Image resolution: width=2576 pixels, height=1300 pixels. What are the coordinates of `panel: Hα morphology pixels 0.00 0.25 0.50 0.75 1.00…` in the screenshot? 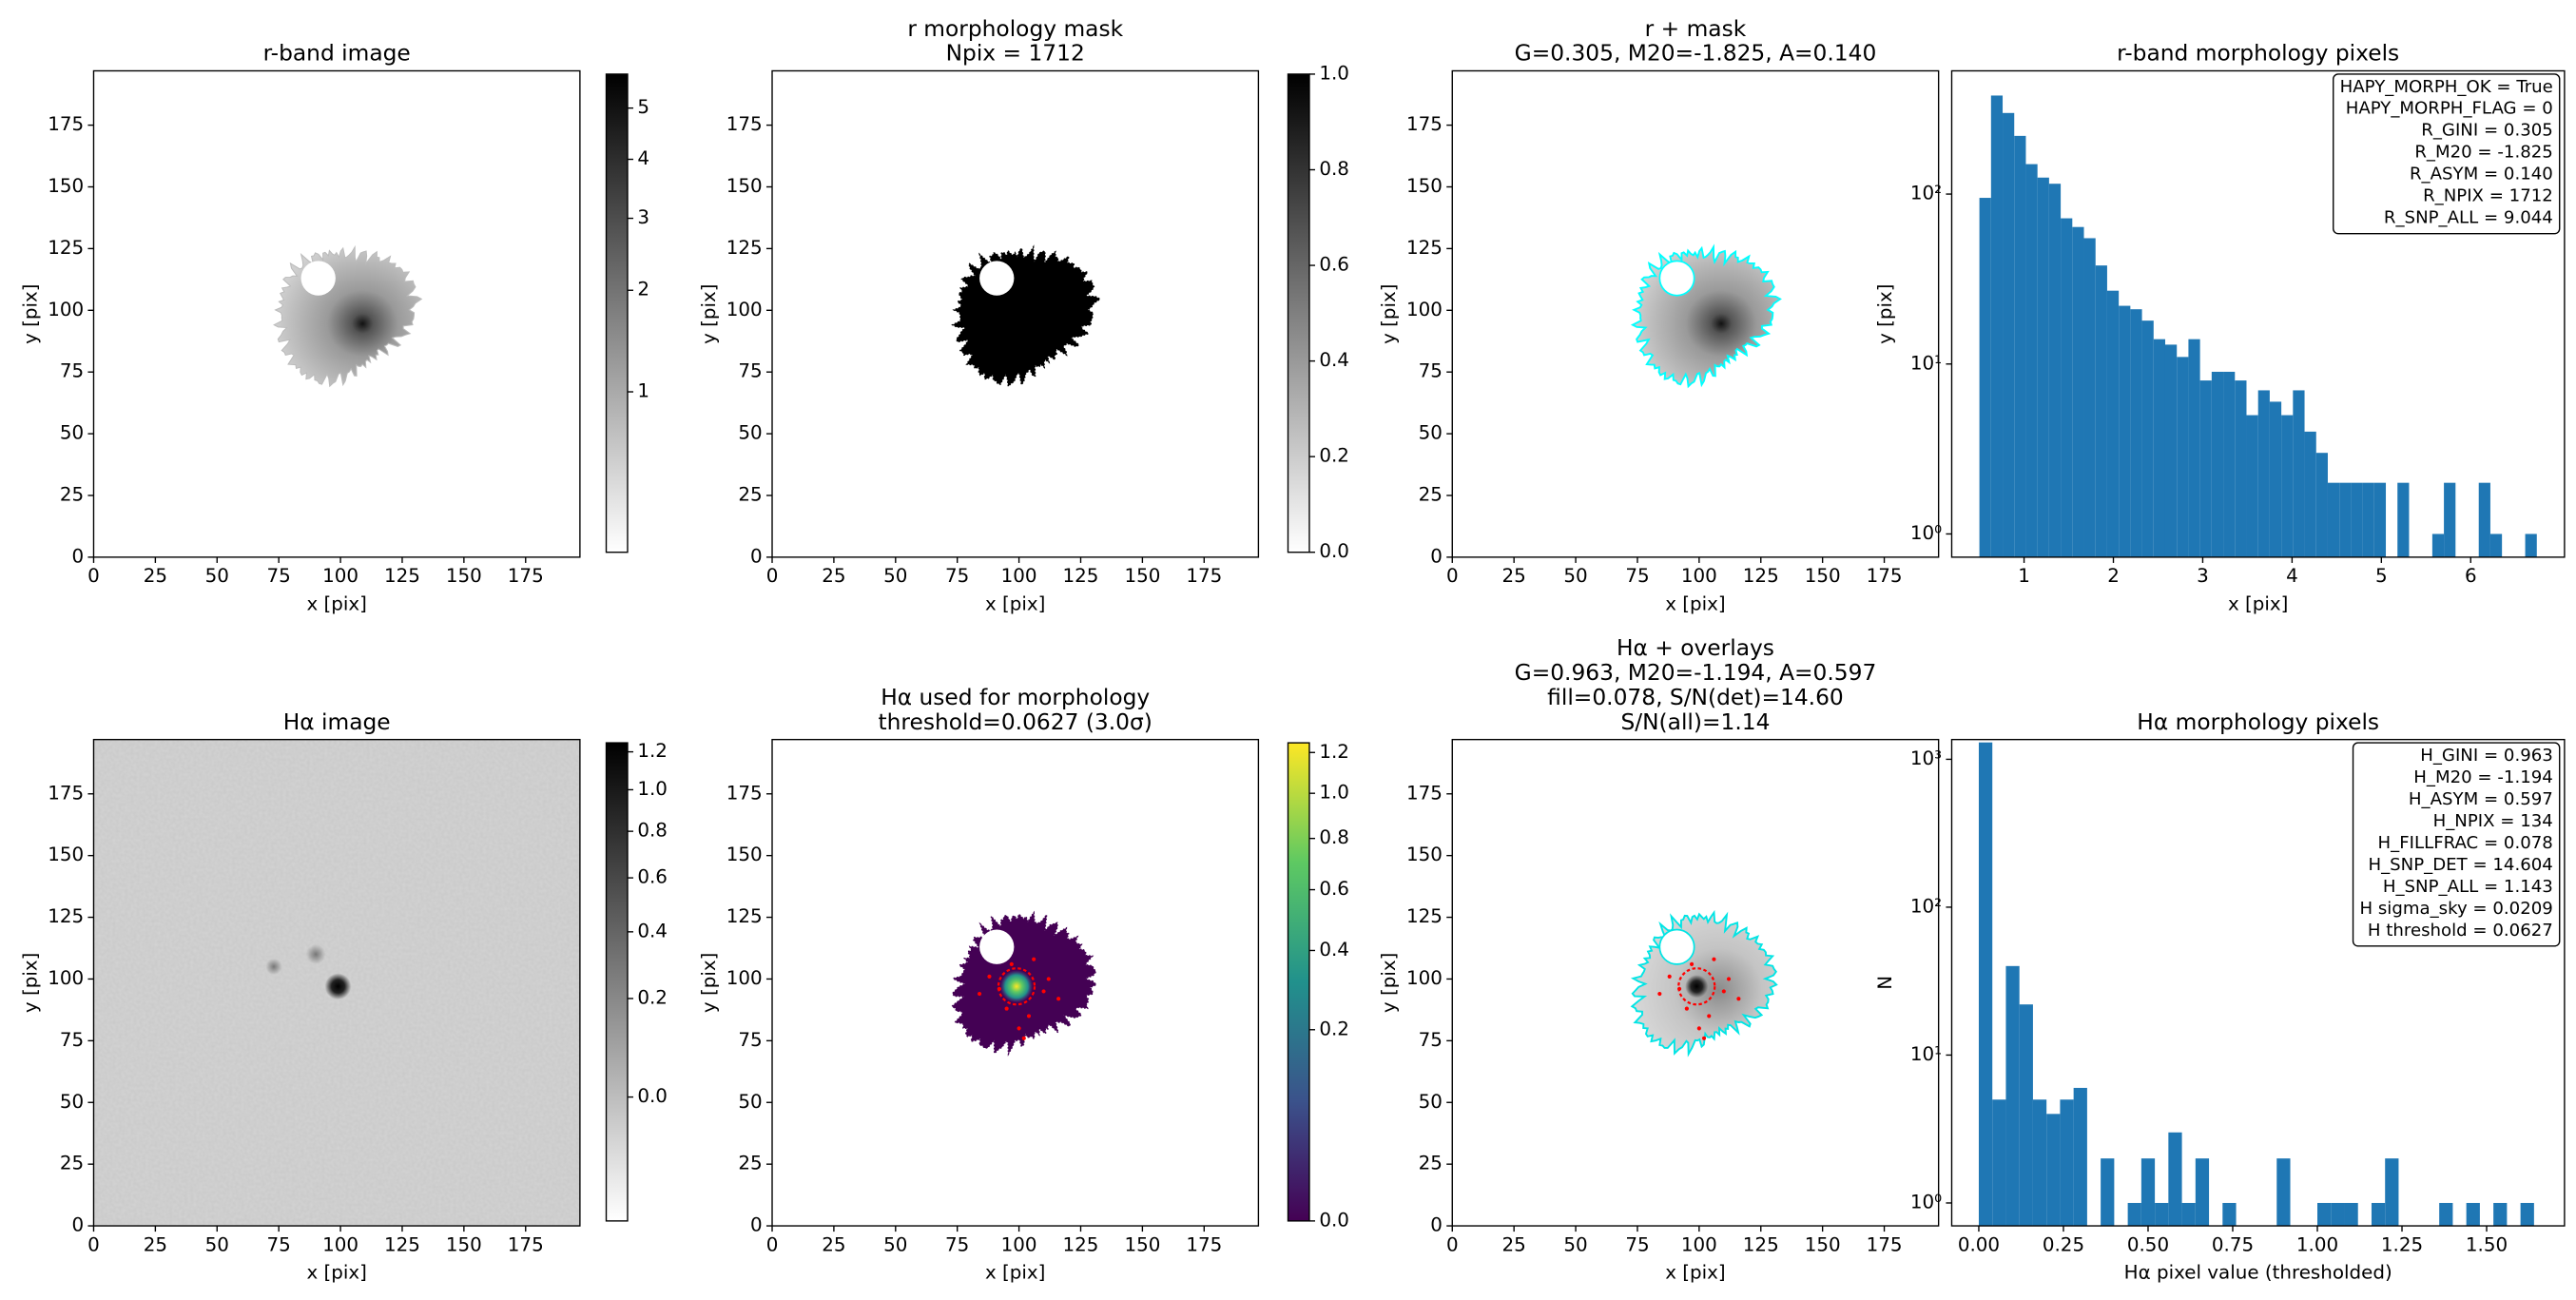 It's located at (2220, 996).